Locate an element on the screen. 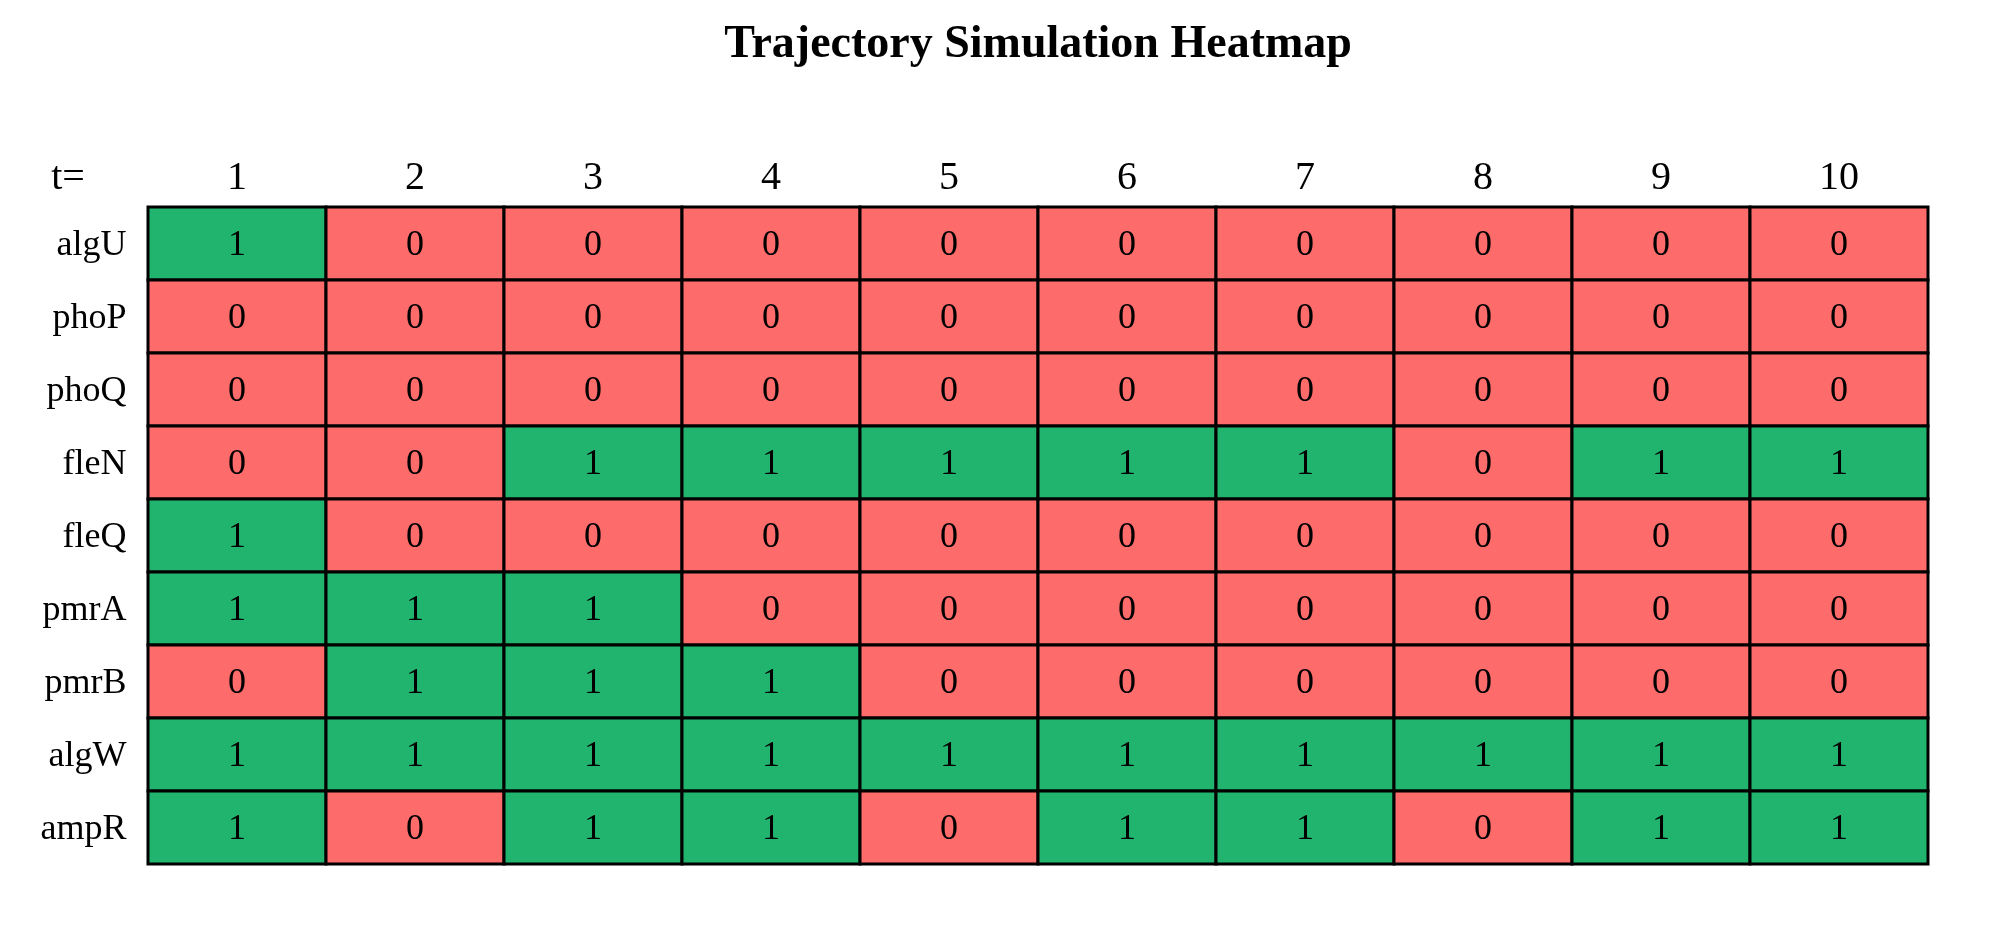 The height and width of the screenshot is (933, 1995). y-tick-label: fleQ is located at coordinates (94, 534).